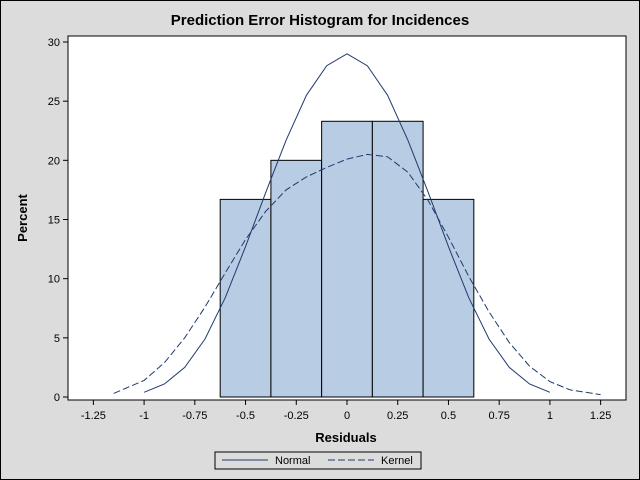 This screenshot has height=480, width=640. Describe the element at coordinates (22, 217) in the screenshot. I see `y-axis-title: Percent` at that location.